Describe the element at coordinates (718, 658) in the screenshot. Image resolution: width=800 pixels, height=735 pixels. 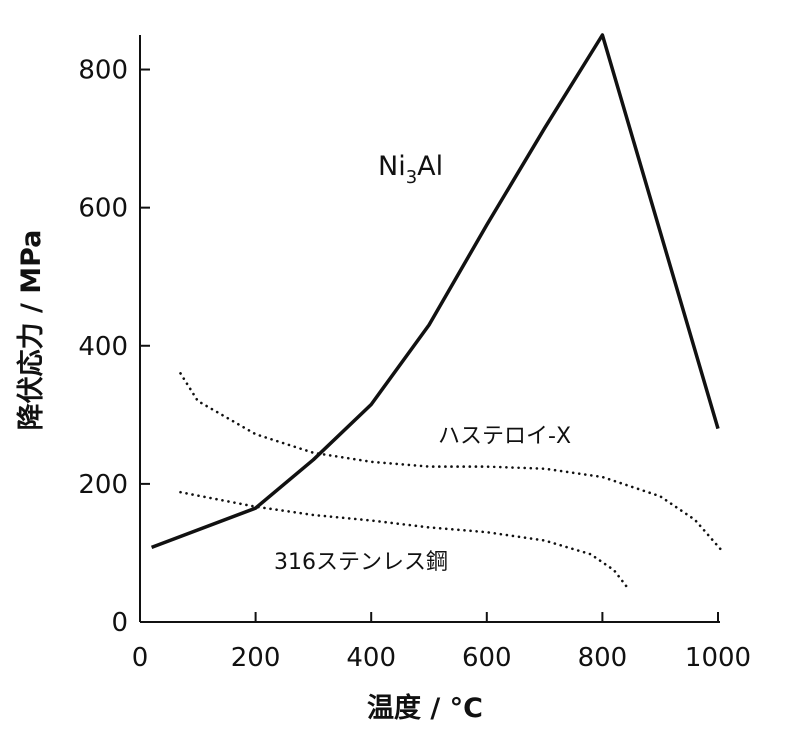
I see `x-tick-label: 1000` at that location.